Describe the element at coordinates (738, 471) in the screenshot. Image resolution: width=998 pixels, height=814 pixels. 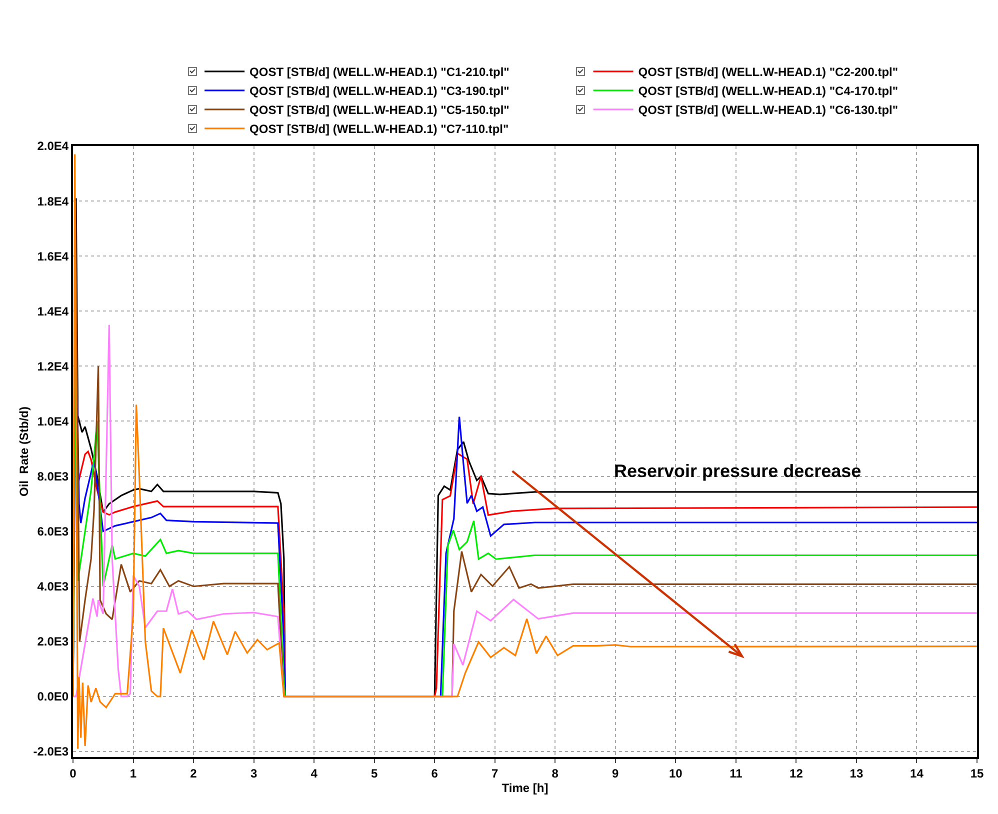
I see `annotation: Reservoir pressure decrease` at that location.